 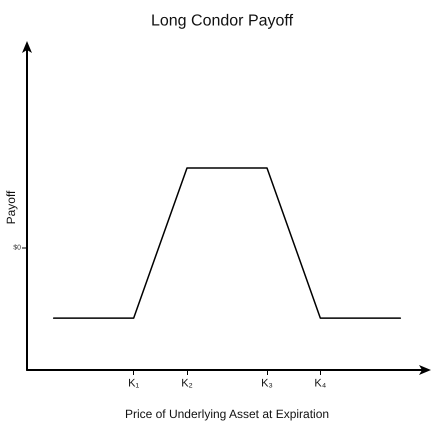 I want to click on x-axis-title: Price of Underlying Asset at Expiration, so click(x=227, y=414).